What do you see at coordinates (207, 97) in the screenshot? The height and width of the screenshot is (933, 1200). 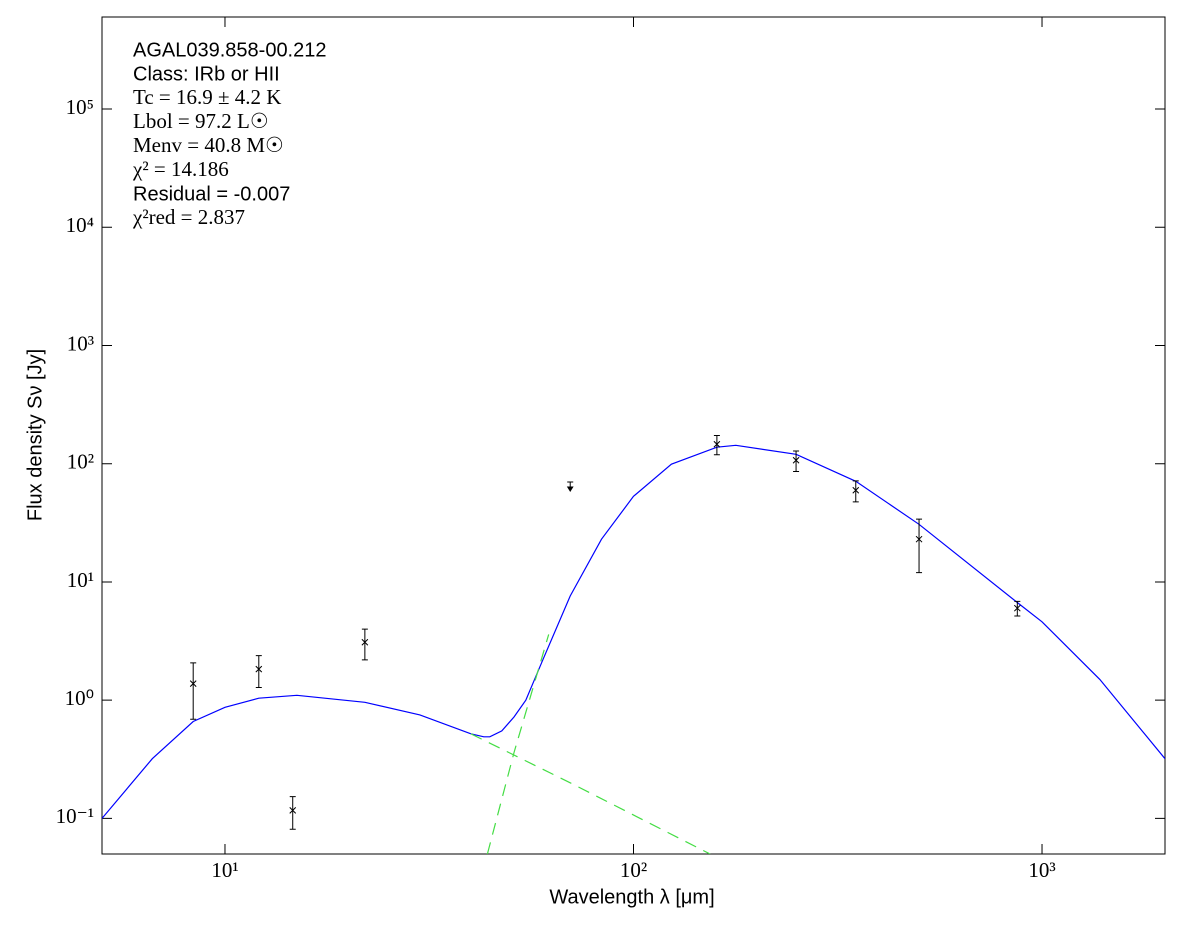 I see `annotation: Tc = 16.9 ± 4.2 K` at bounding box center [207, 97].